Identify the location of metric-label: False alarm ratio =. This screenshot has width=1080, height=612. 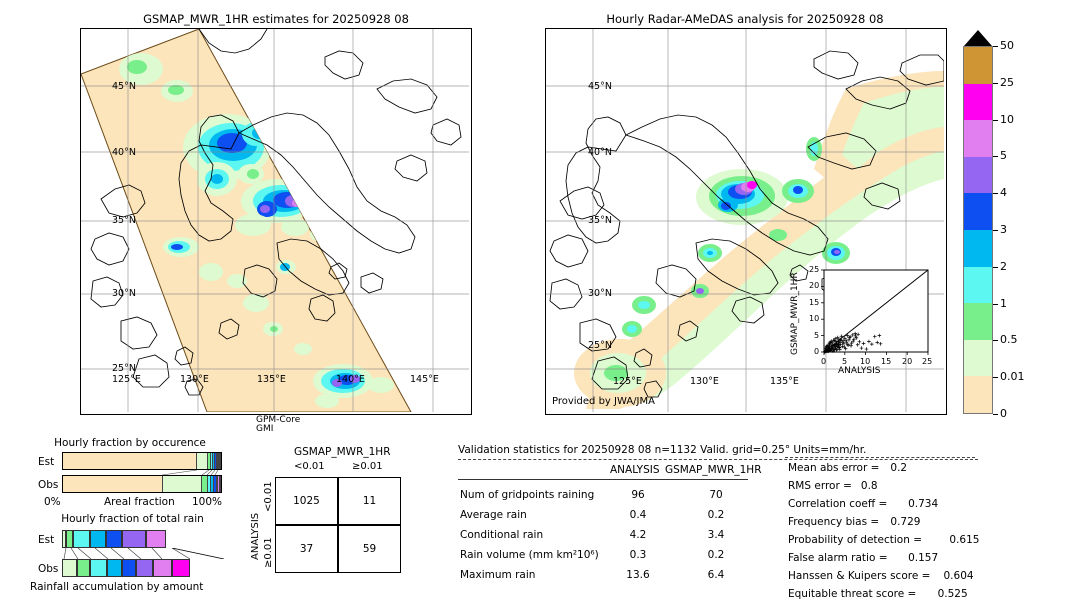
(838, 558).